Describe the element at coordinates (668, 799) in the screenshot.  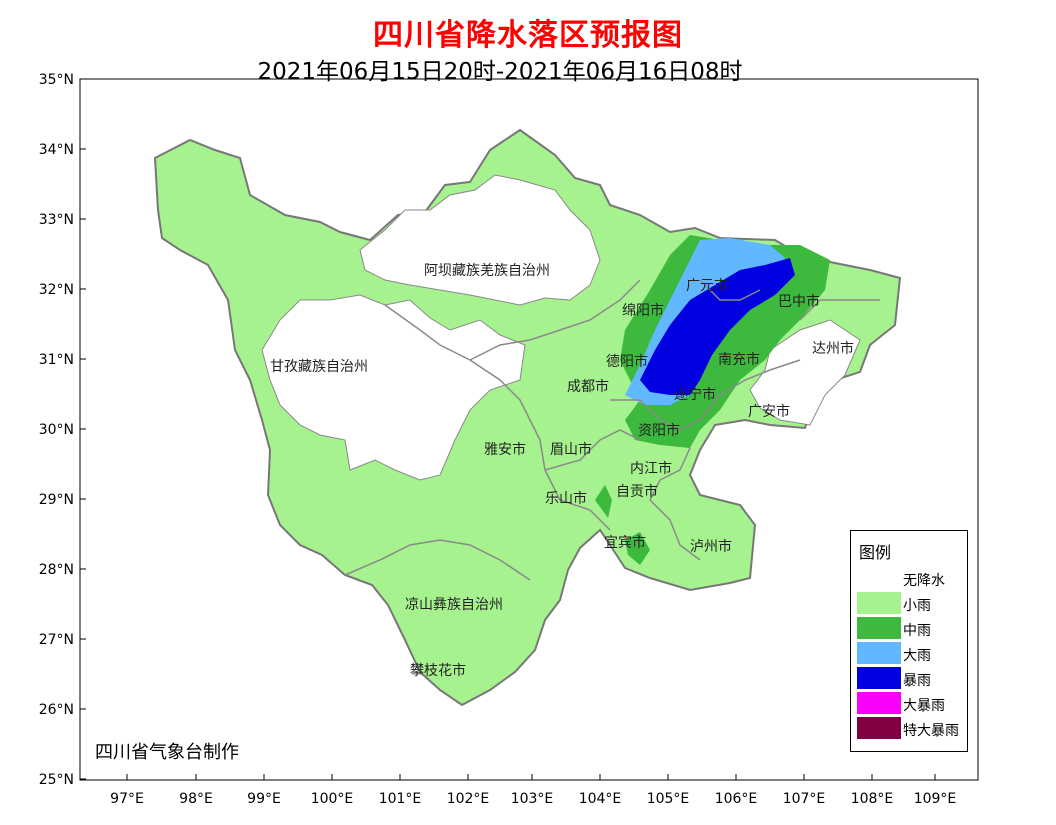
I see `lon-tick-label: 105°E` at that location.